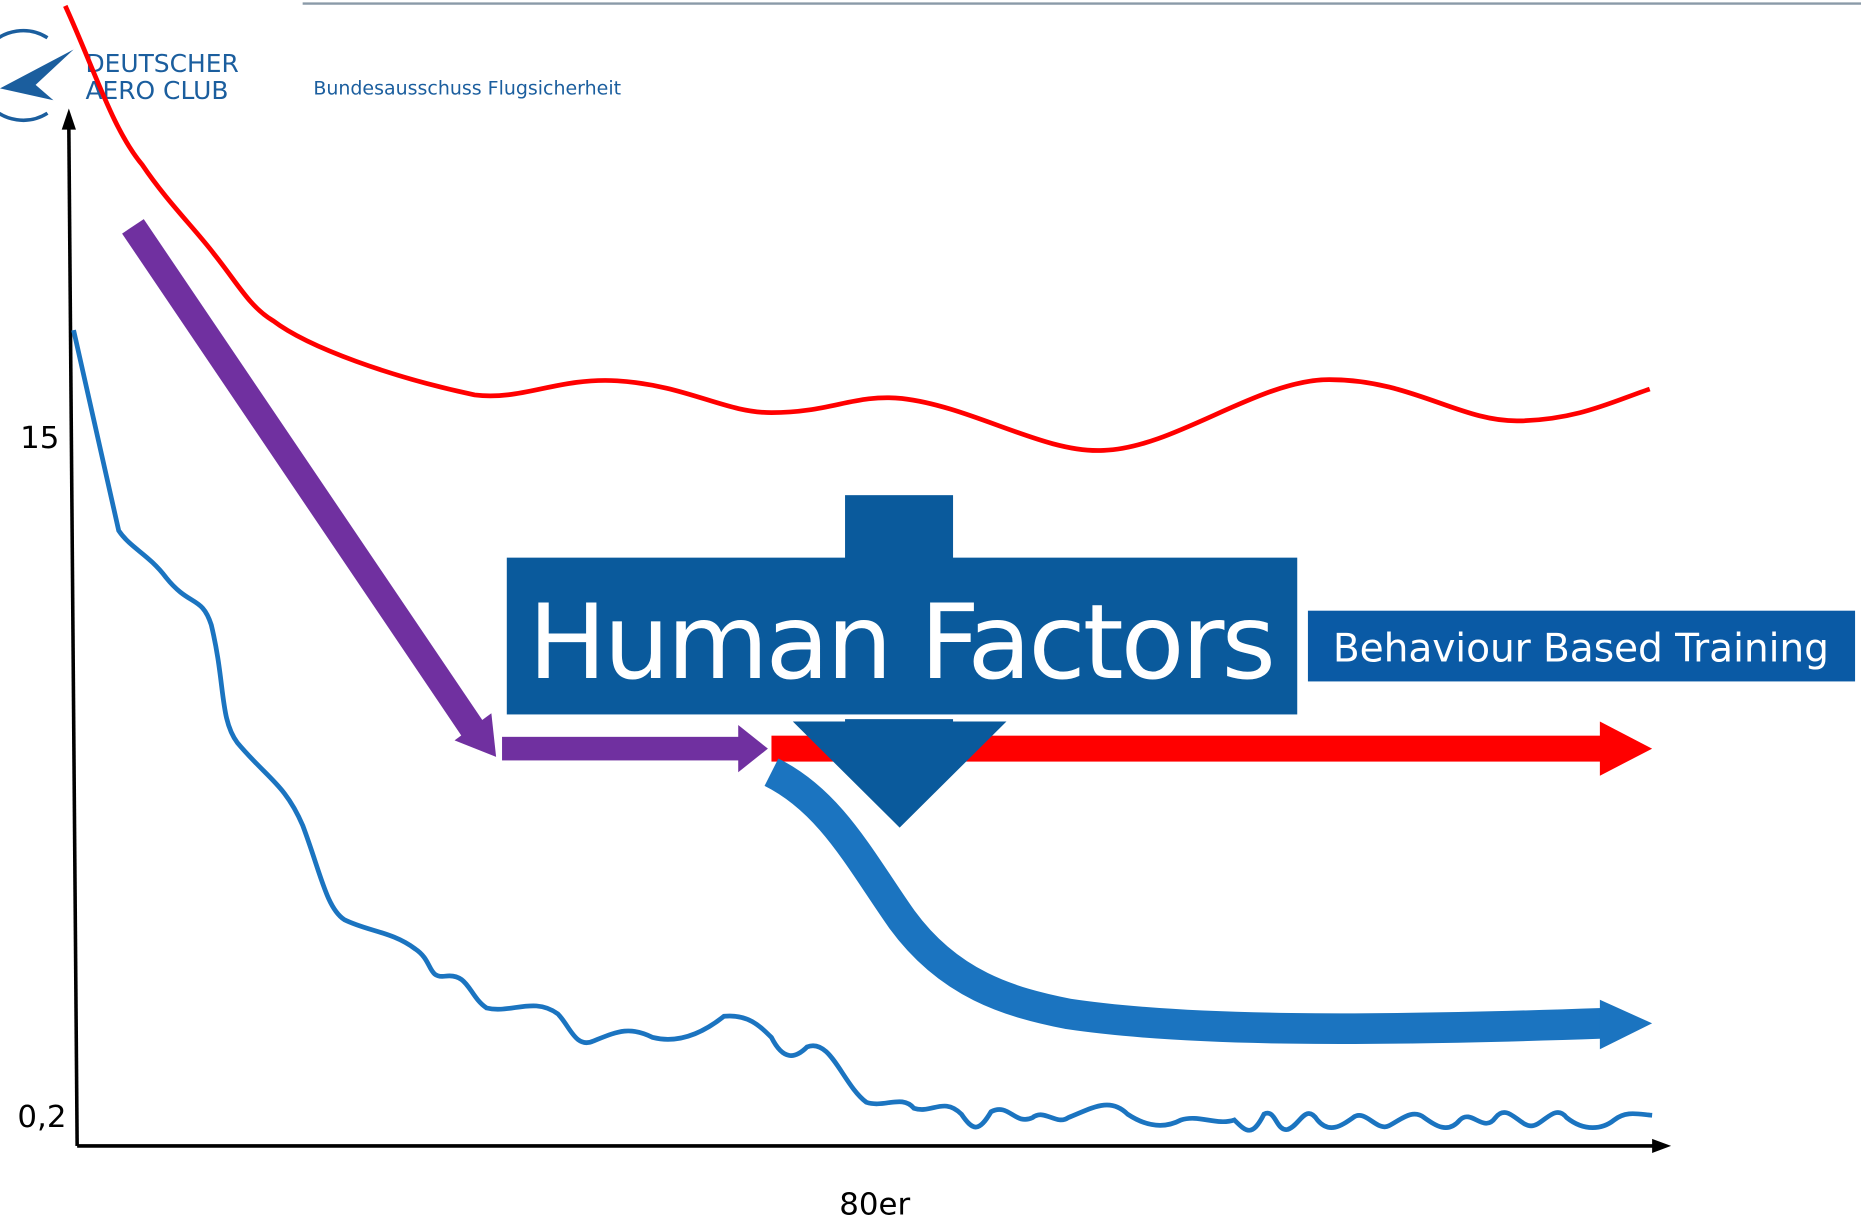  Describe the element at coordinates (1626, 748) in the screenshot. I see `red-head` at that location.